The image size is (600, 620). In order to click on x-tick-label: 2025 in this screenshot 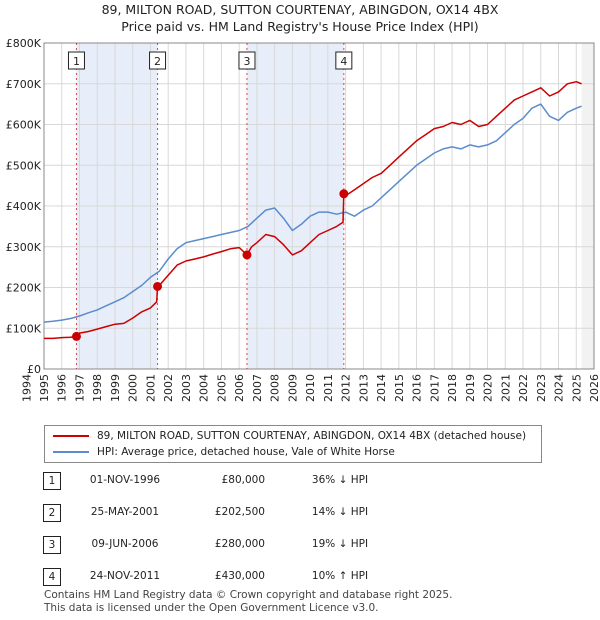, I will do `click(576, 388)`.